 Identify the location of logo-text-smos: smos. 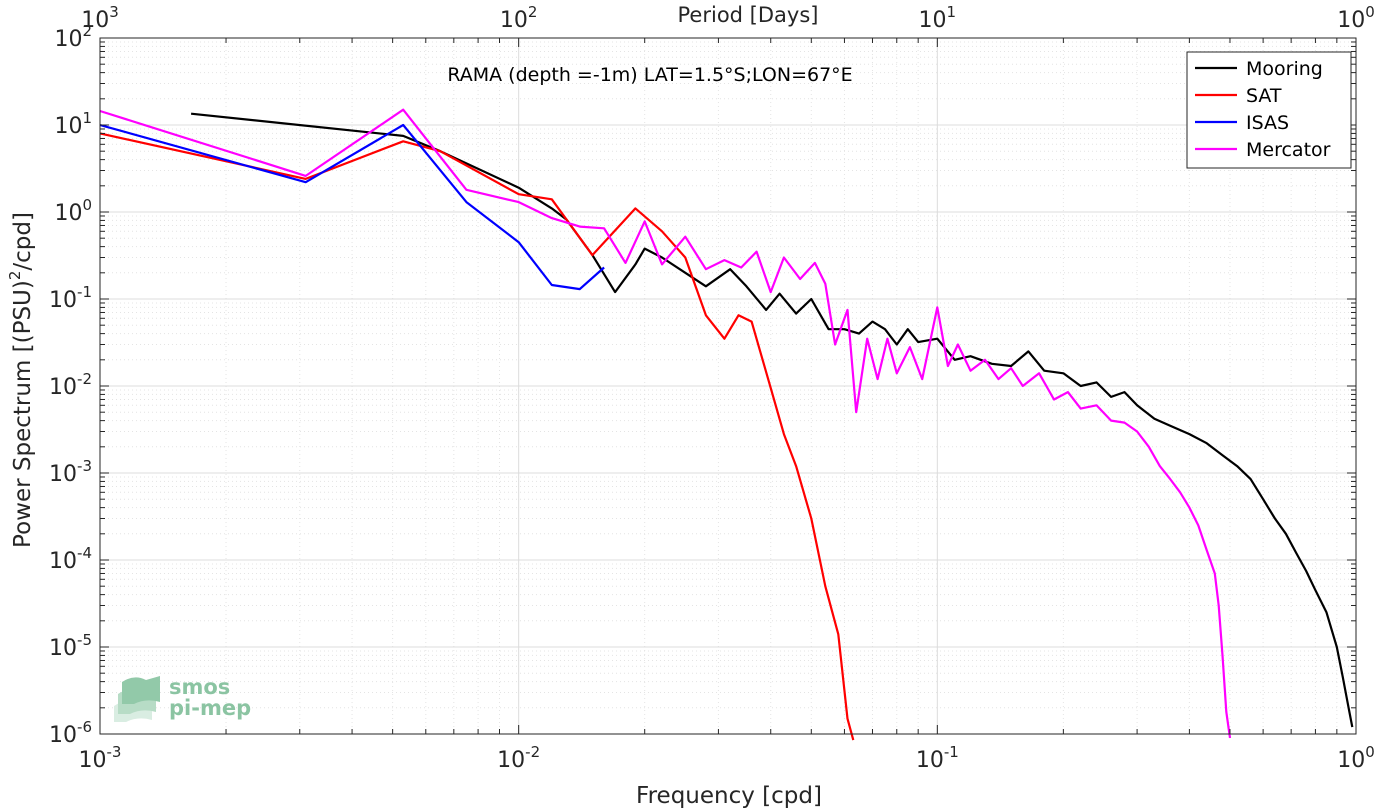
(199, 687).